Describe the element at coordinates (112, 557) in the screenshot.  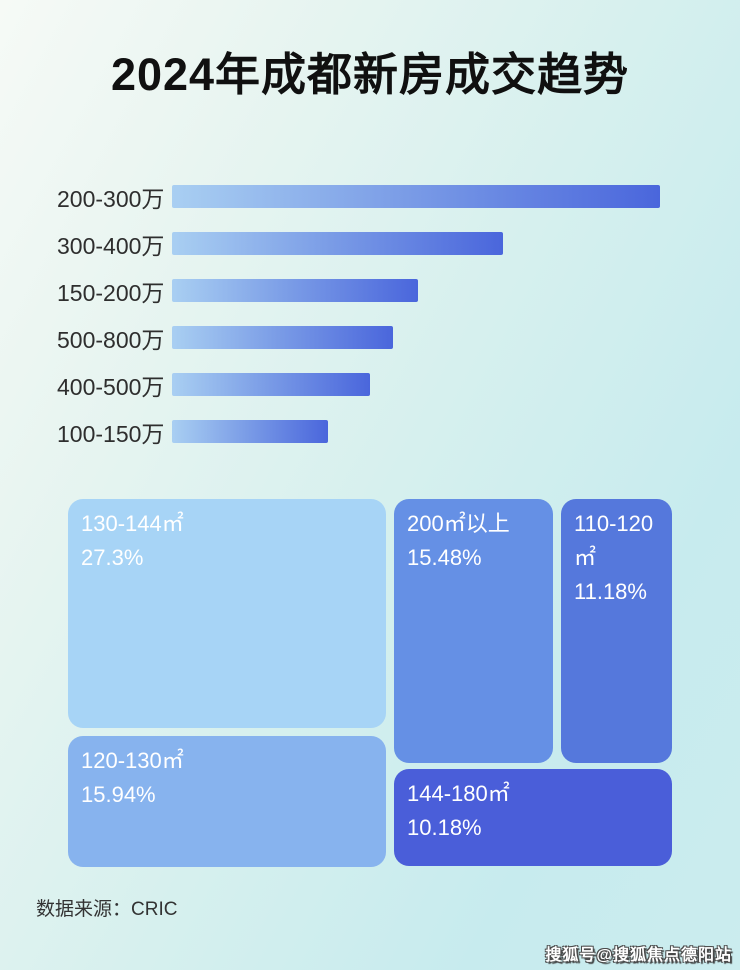
I see `tile-value: 27.3%` at that location.